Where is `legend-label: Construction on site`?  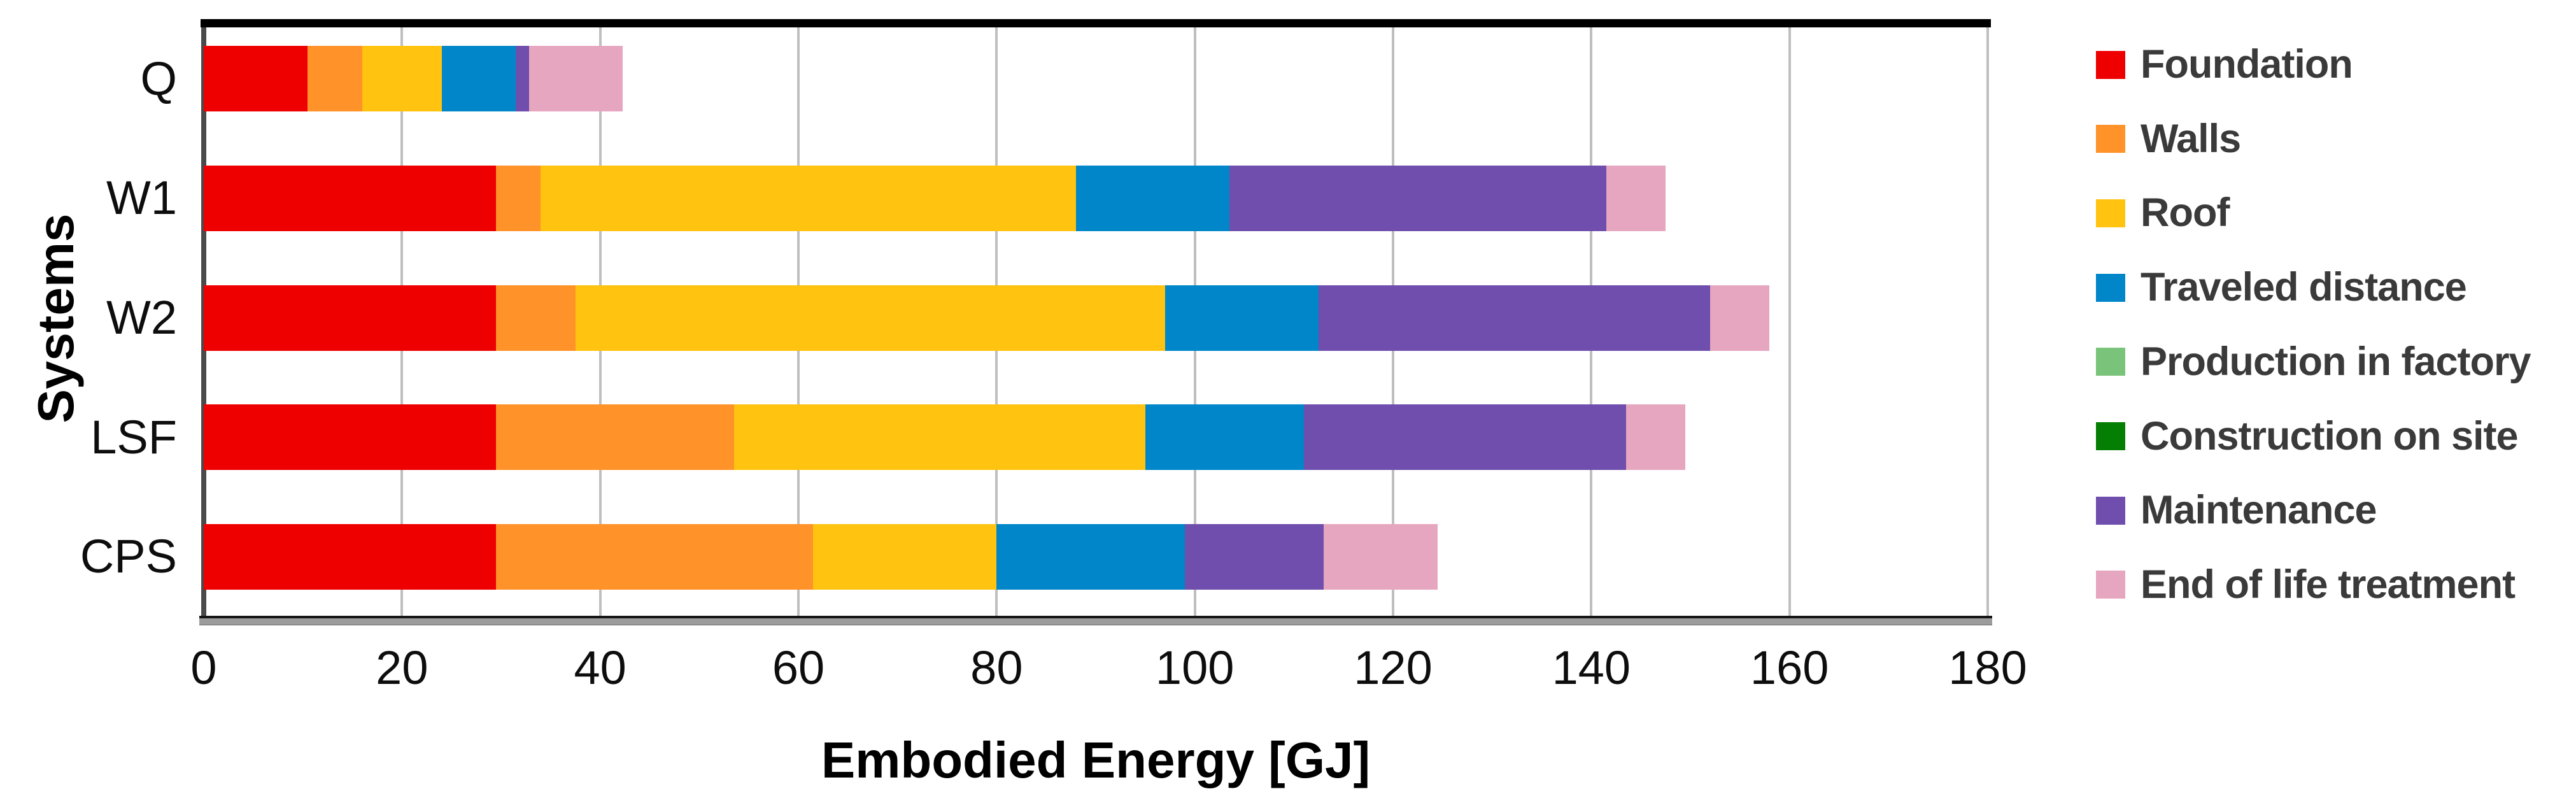
legend-label: Construction on site is located at coordinates (2329, 435).